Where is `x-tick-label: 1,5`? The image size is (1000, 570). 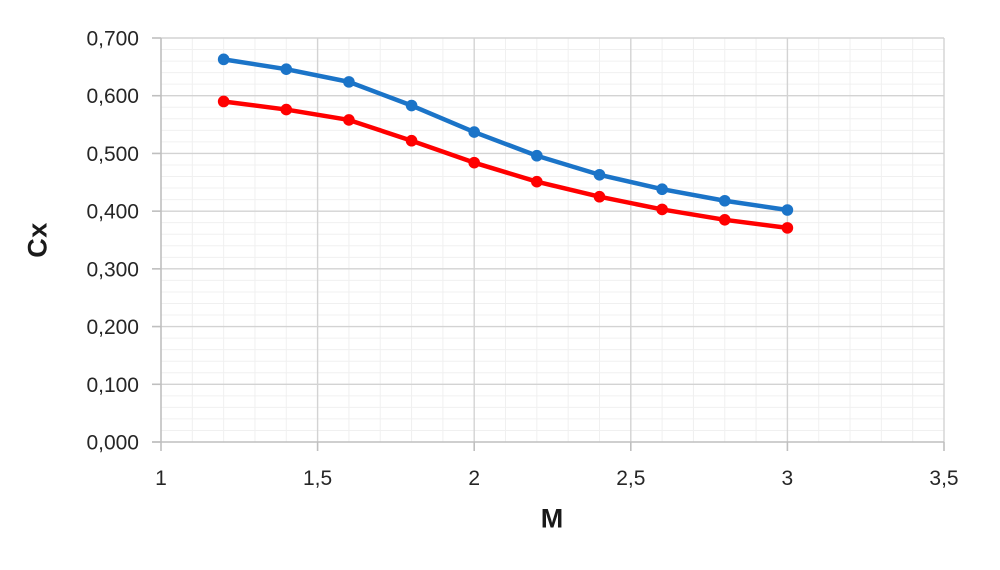 x-tick-label: 1,5 is located at coordinates (317, 478).